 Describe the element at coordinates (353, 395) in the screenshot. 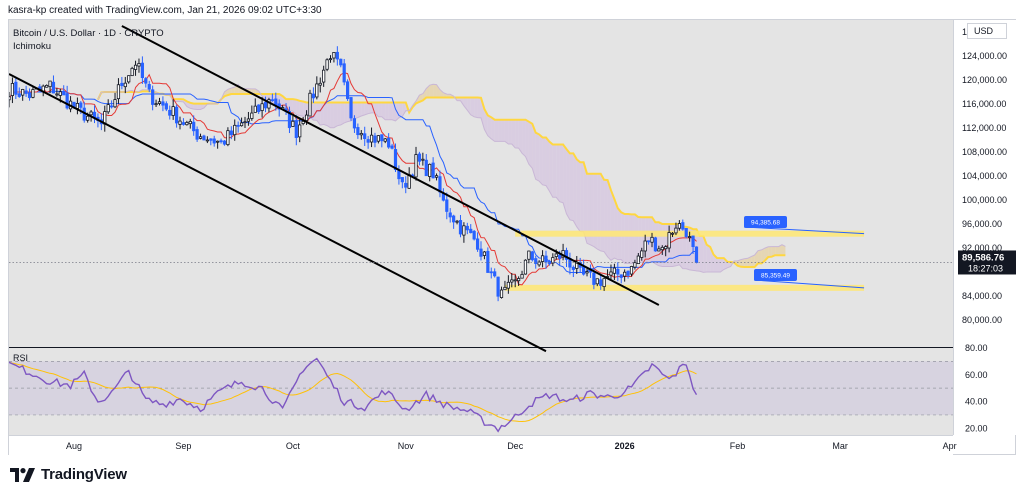

I see `rsi-line` at that location.